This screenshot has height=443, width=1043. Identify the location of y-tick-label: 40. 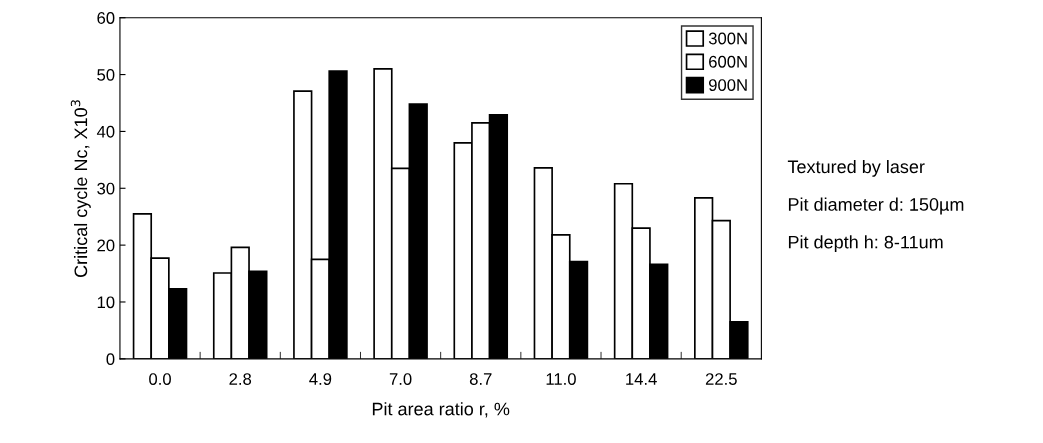
(105, 131).